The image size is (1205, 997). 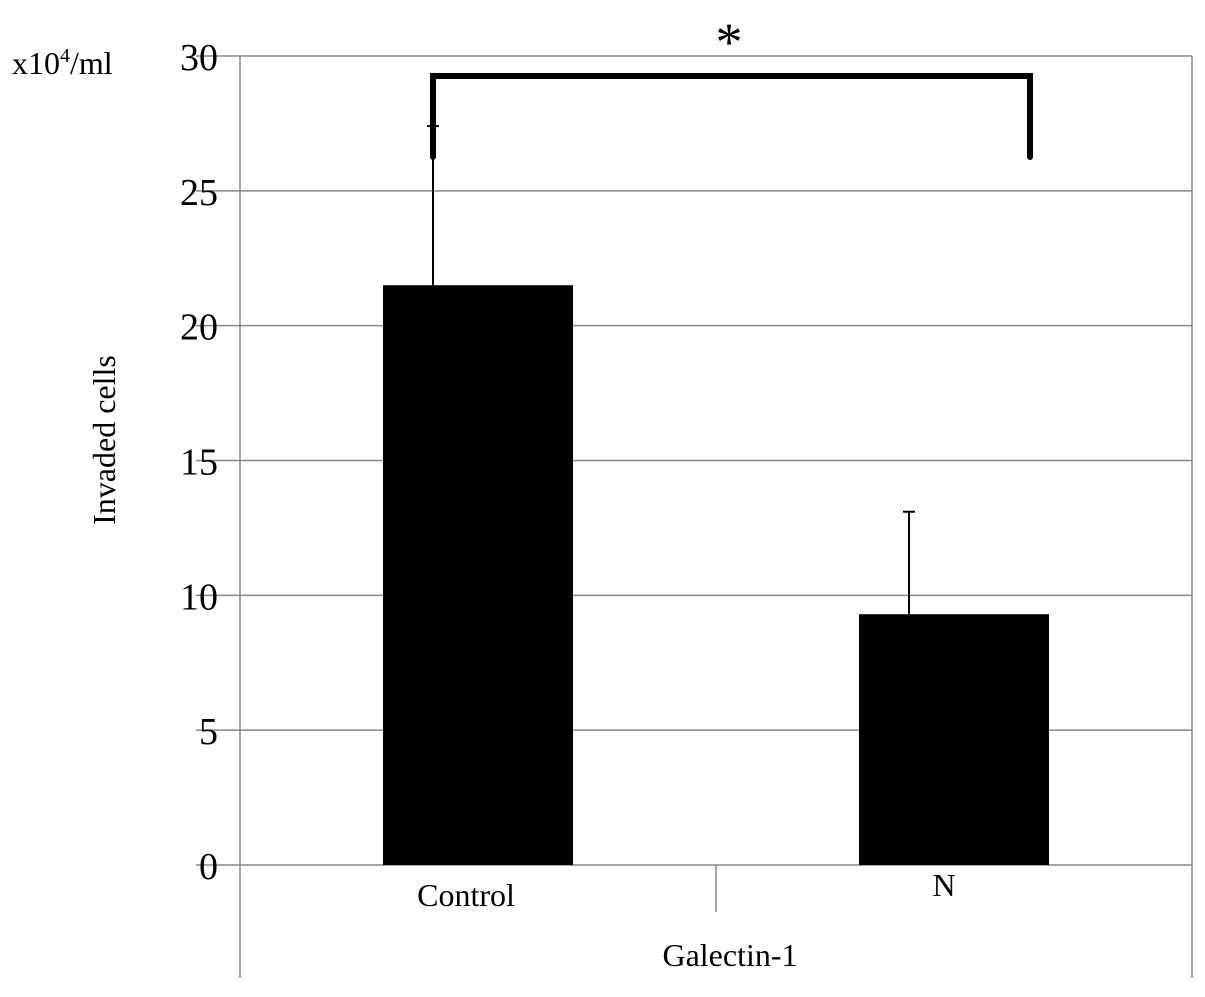 I want to click on y-tick-label: 25, so click(x=199, y=193).